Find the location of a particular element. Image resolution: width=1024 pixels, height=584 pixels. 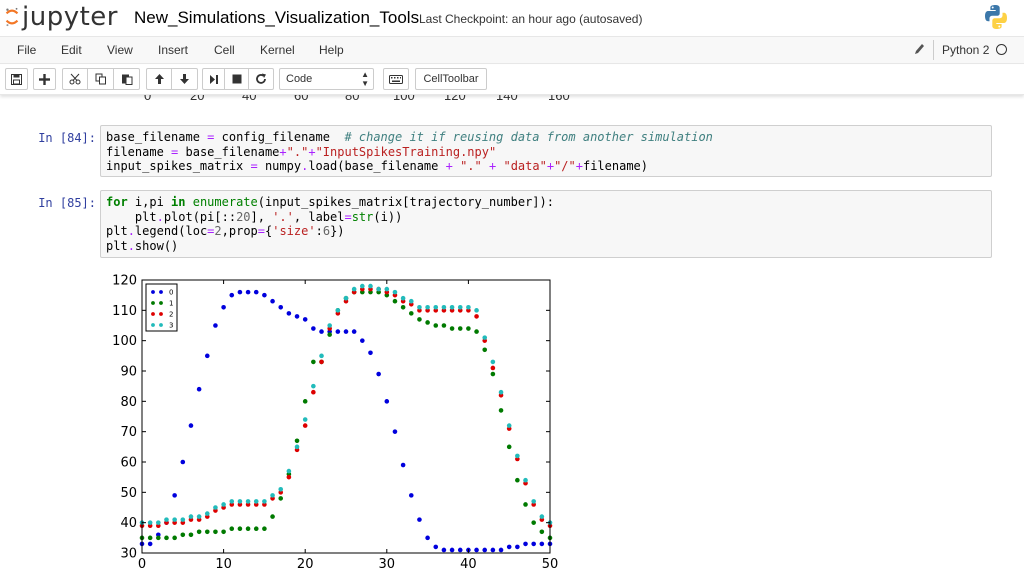

arrow-down-icon is located at coordinates (184, 79).